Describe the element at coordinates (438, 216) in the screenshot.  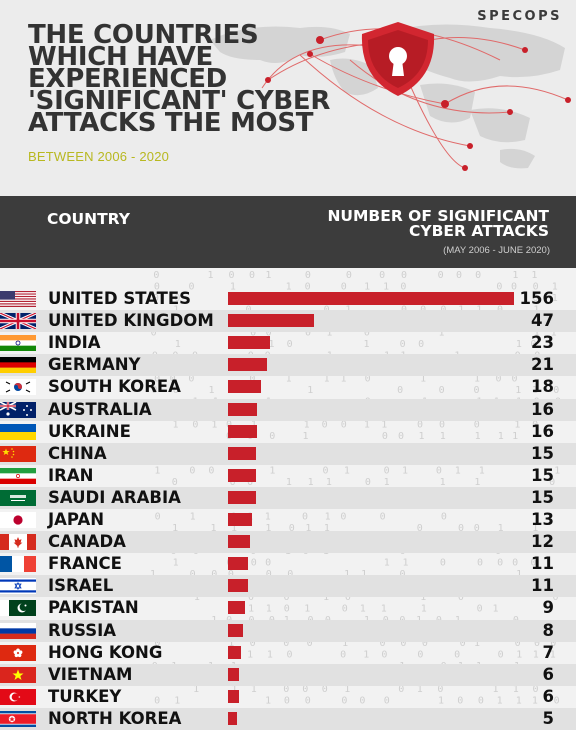
I see `value-header-line: NUMBER OF SIGNIFICANT` at that location.